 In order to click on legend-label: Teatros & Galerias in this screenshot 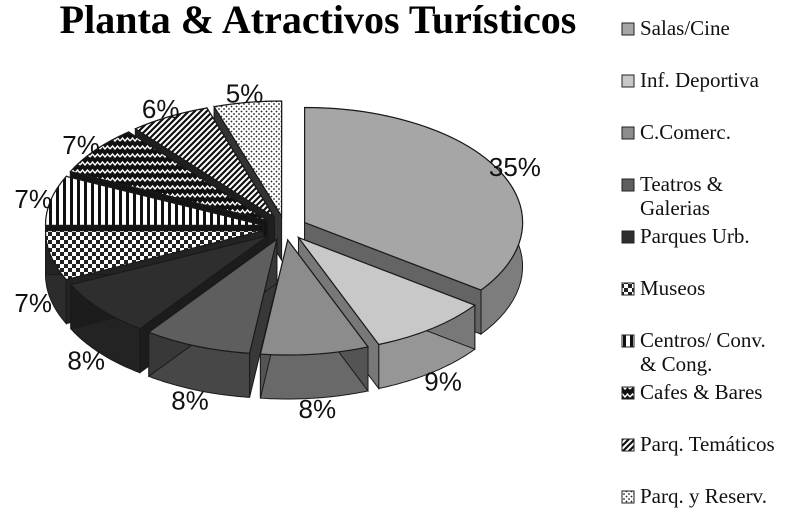, I will do `click(681, 196)`.